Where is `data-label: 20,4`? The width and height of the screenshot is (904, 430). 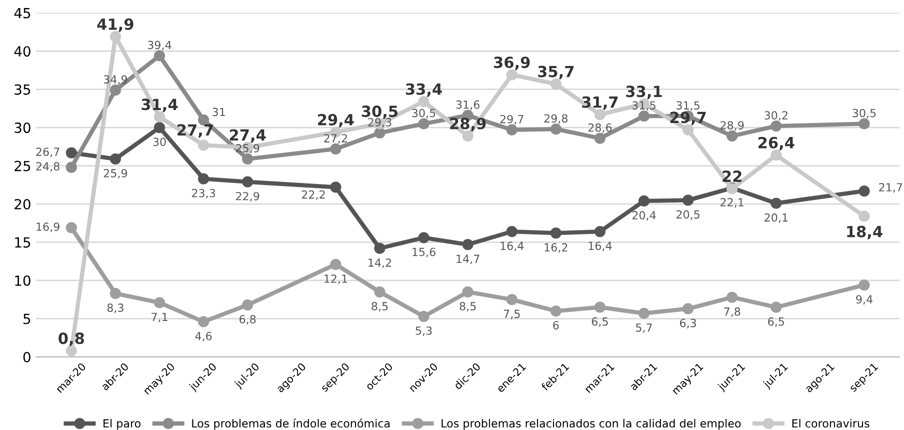 data-label: 20,4 is located at coordinates (644, 216).